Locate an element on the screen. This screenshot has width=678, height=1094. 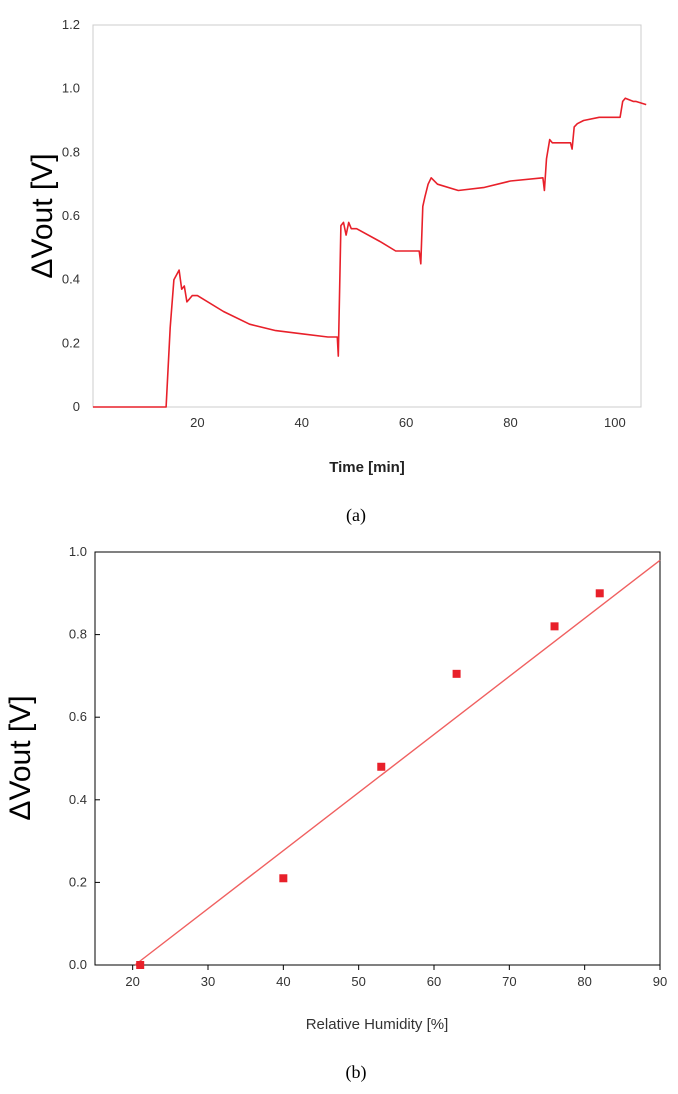
chart-a-y-axis-label: ΔVout [V] is located at coordinates (42, 215).